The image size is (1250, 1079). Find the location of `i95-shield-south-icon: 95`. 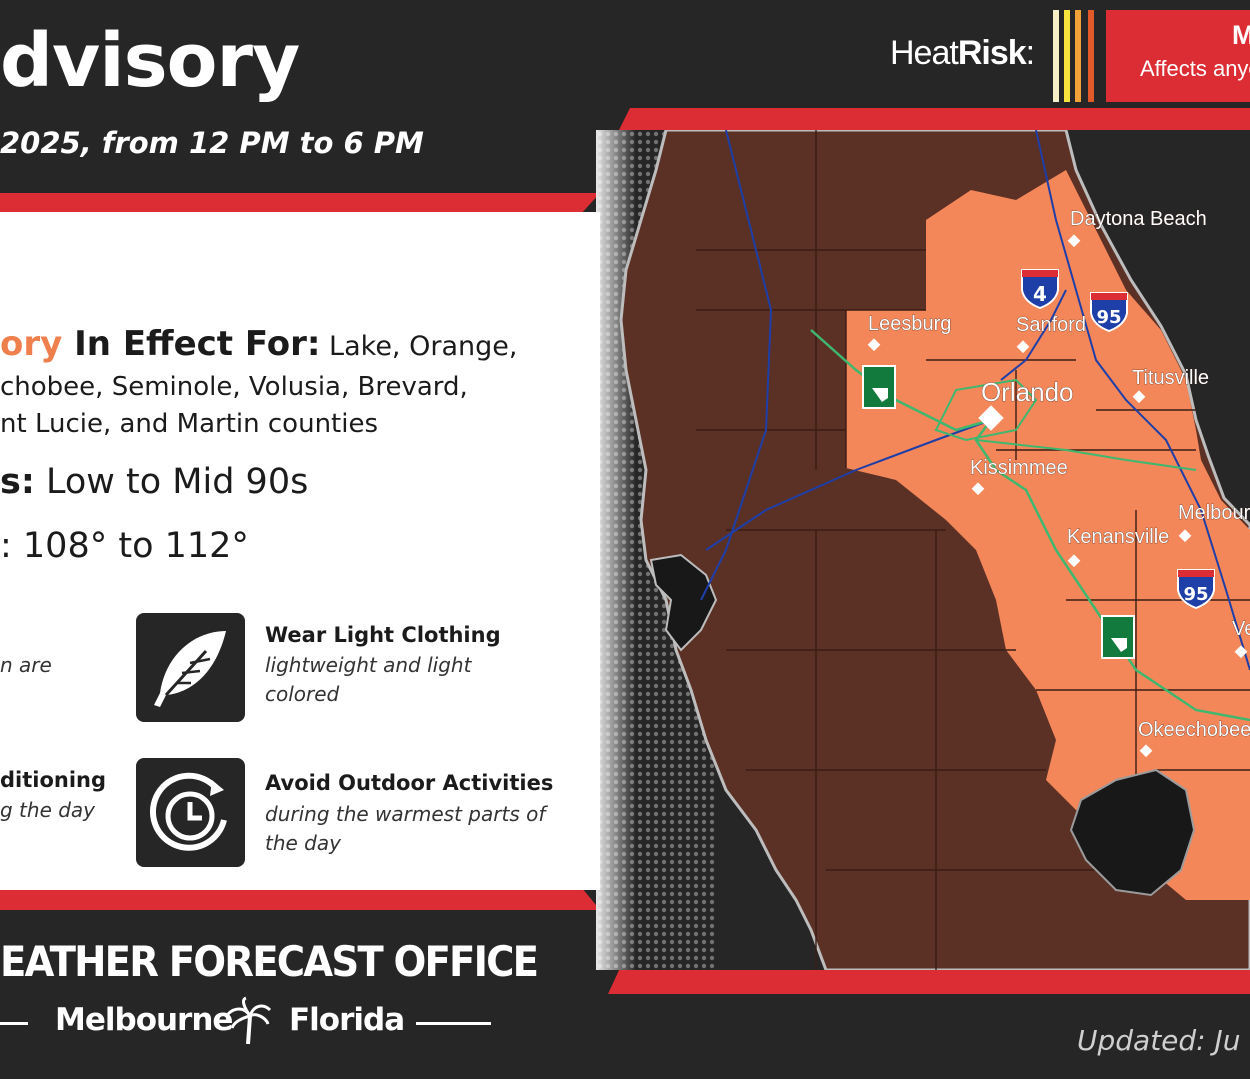

i95-shield-south-icon: 95 is located at coordinates (1196, 589).